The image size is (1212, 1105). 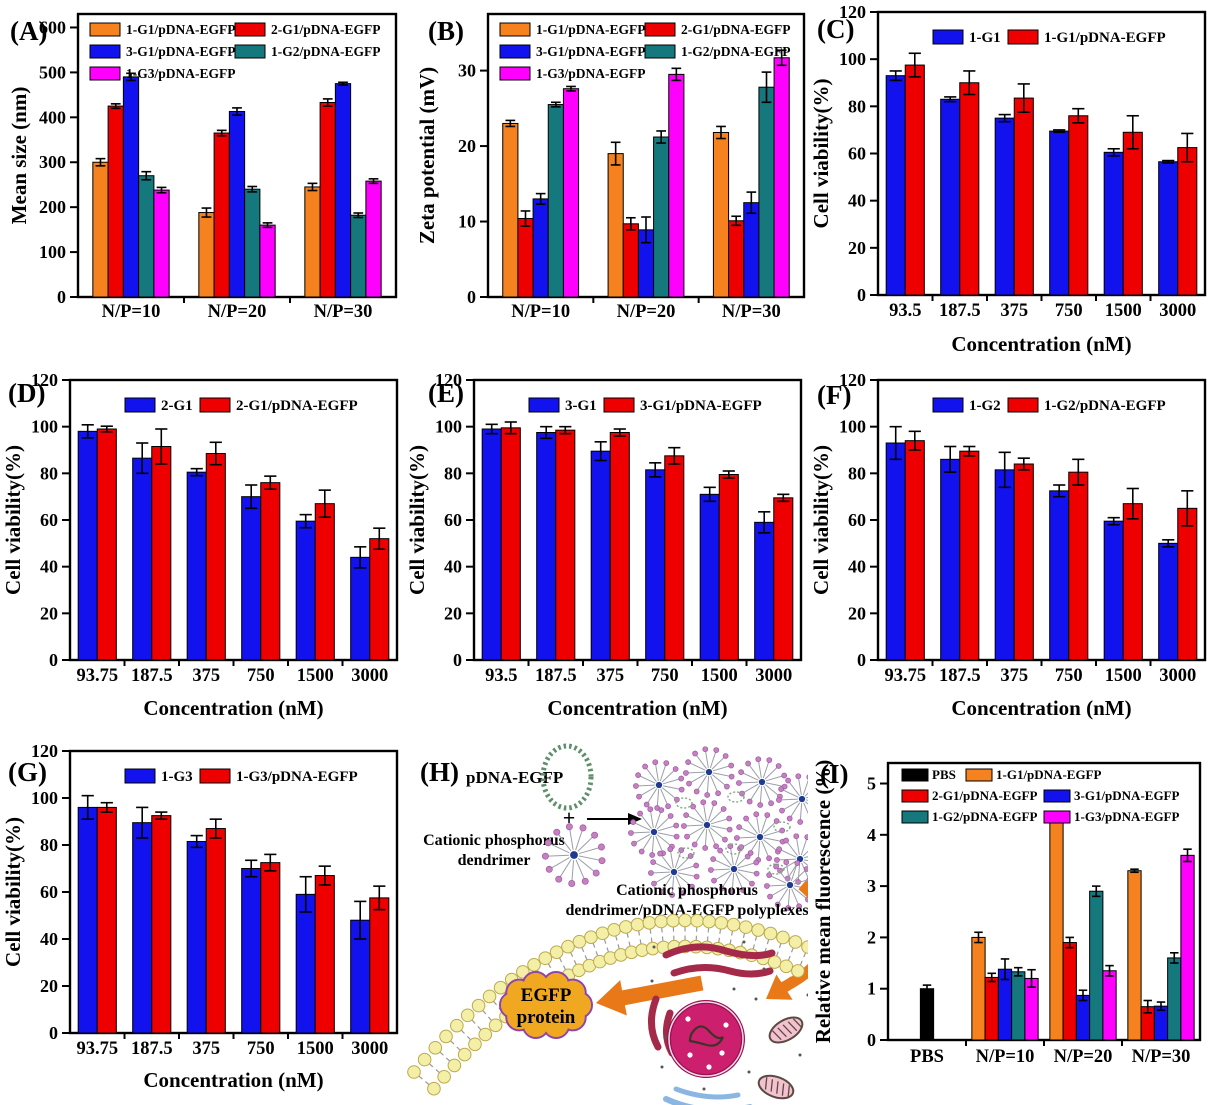 I want to click on y-axis-title: Relative mean fluorescence (%), so click(x=823, y=902).